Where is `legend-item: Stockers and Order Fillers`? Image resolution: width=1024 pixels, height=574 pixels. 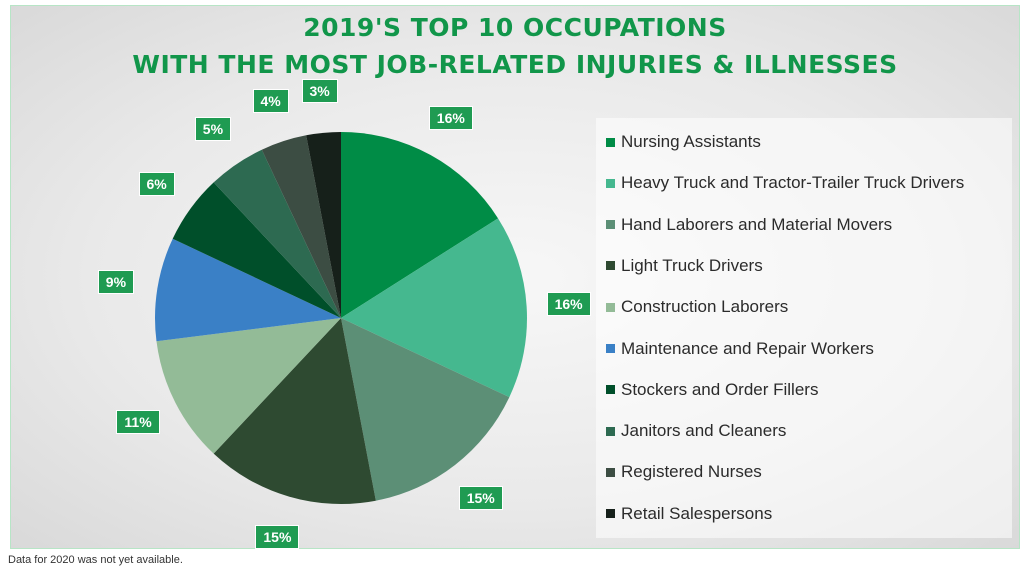 legend-item: Stockers and Order Fillers is located at coordinates (712, 390).